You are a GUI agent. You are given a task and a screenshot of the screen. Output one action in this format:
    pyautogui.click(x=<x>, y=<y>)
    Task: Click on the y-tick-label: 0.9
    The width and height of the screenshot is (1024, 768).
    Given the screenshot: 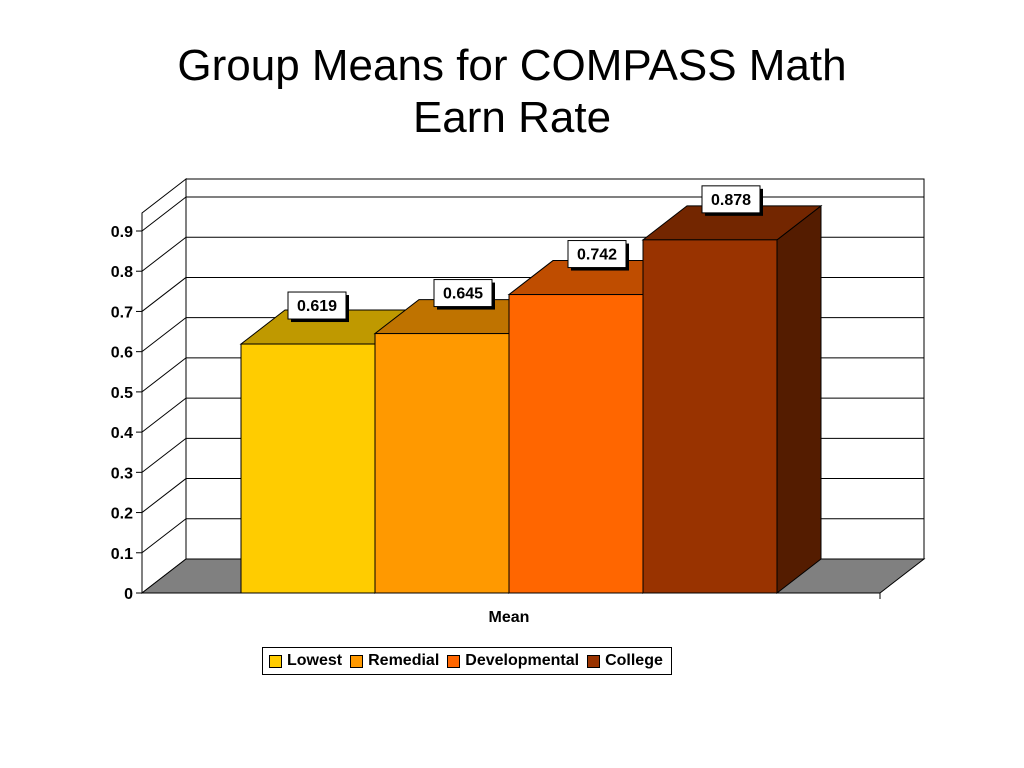 What is the action you would take?
    pyautogui.click(x=122, y=232)
    